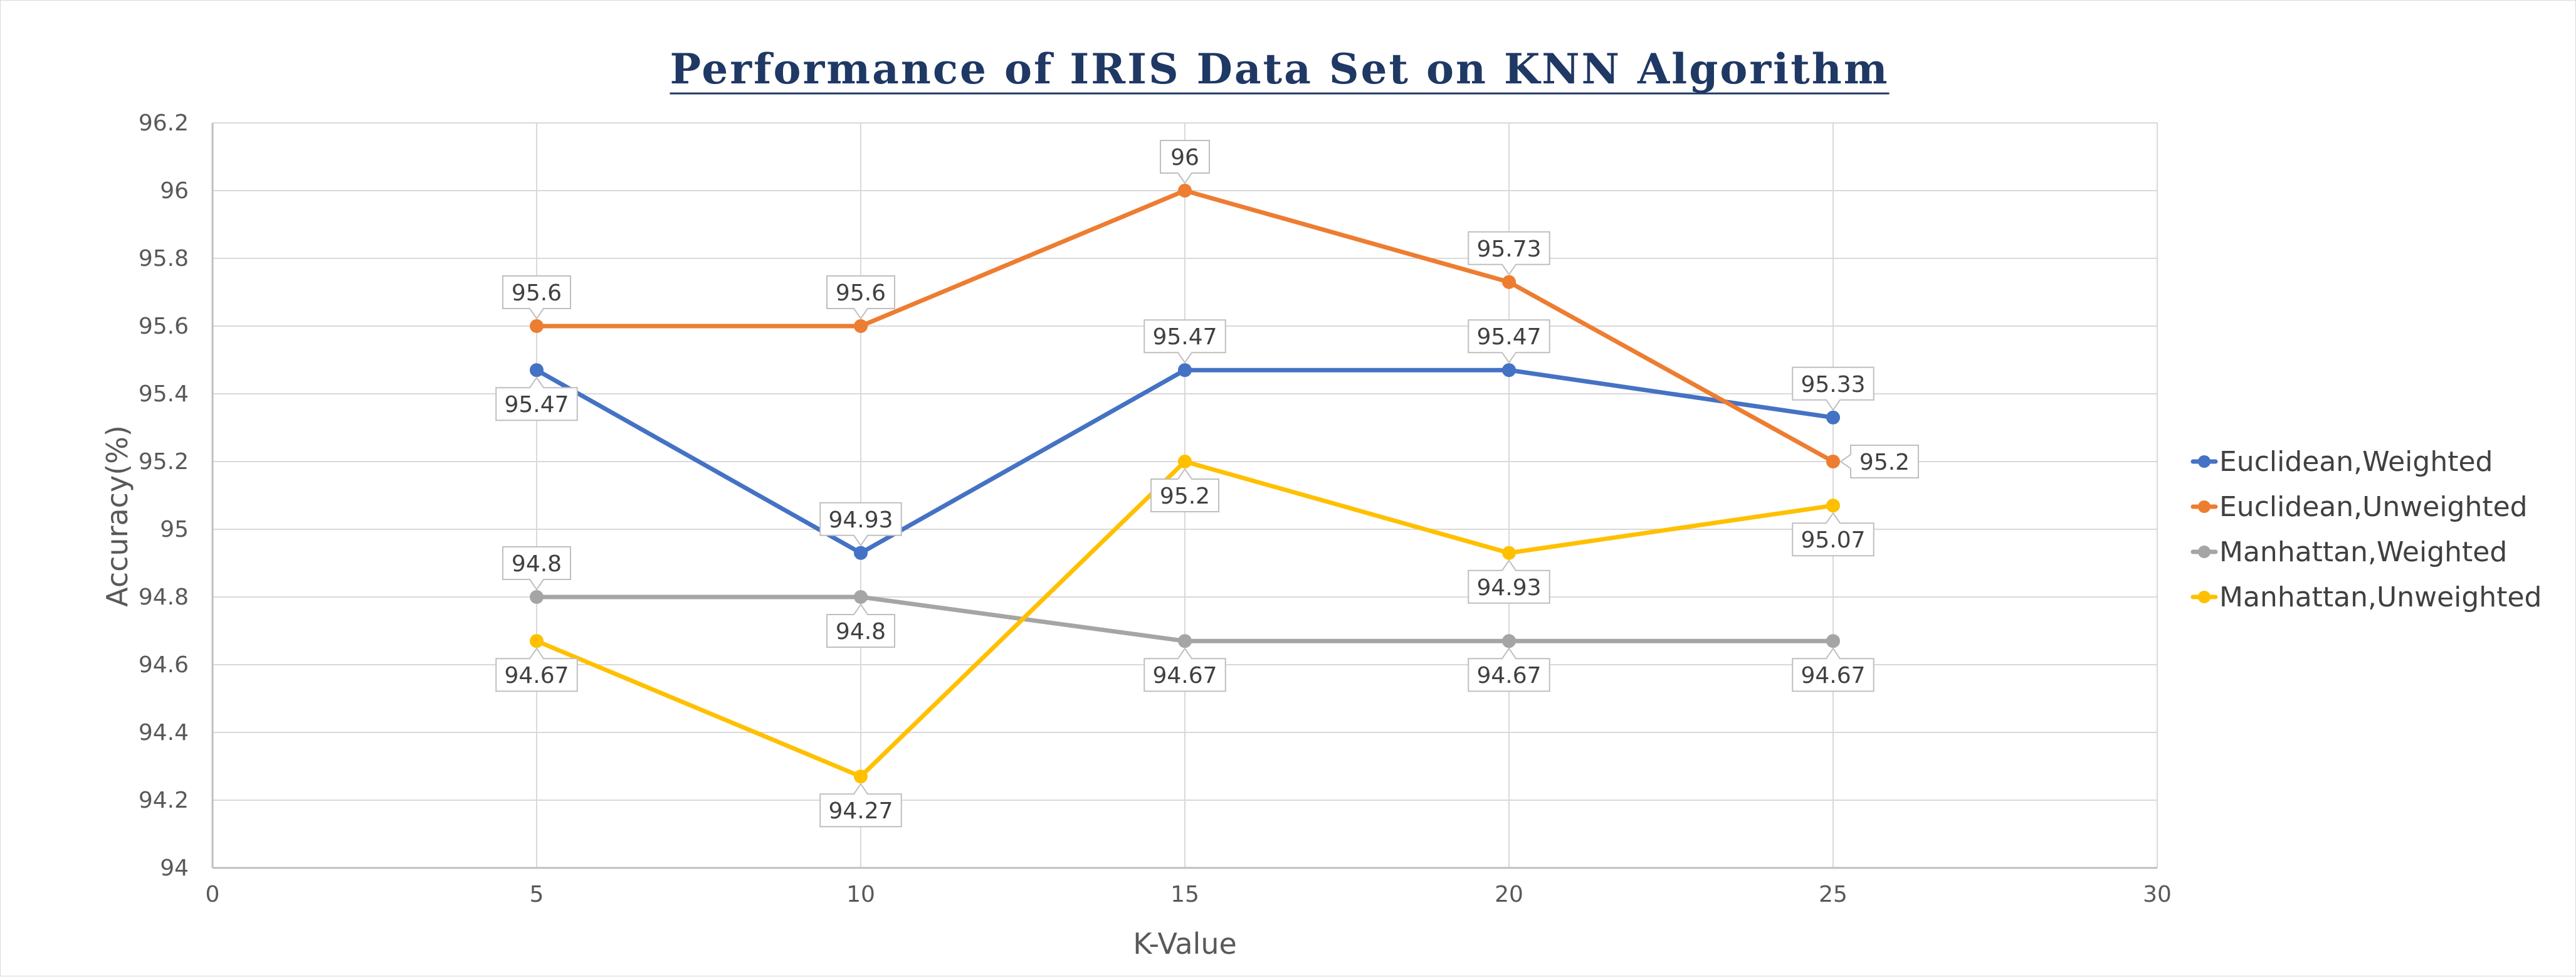 The width and height of the screenshot is (2576, 977). What do you see at coordinates (1833, 894) in the screenshot?
I see `x-tick-label: 25` at bounding box center [1833, 894].